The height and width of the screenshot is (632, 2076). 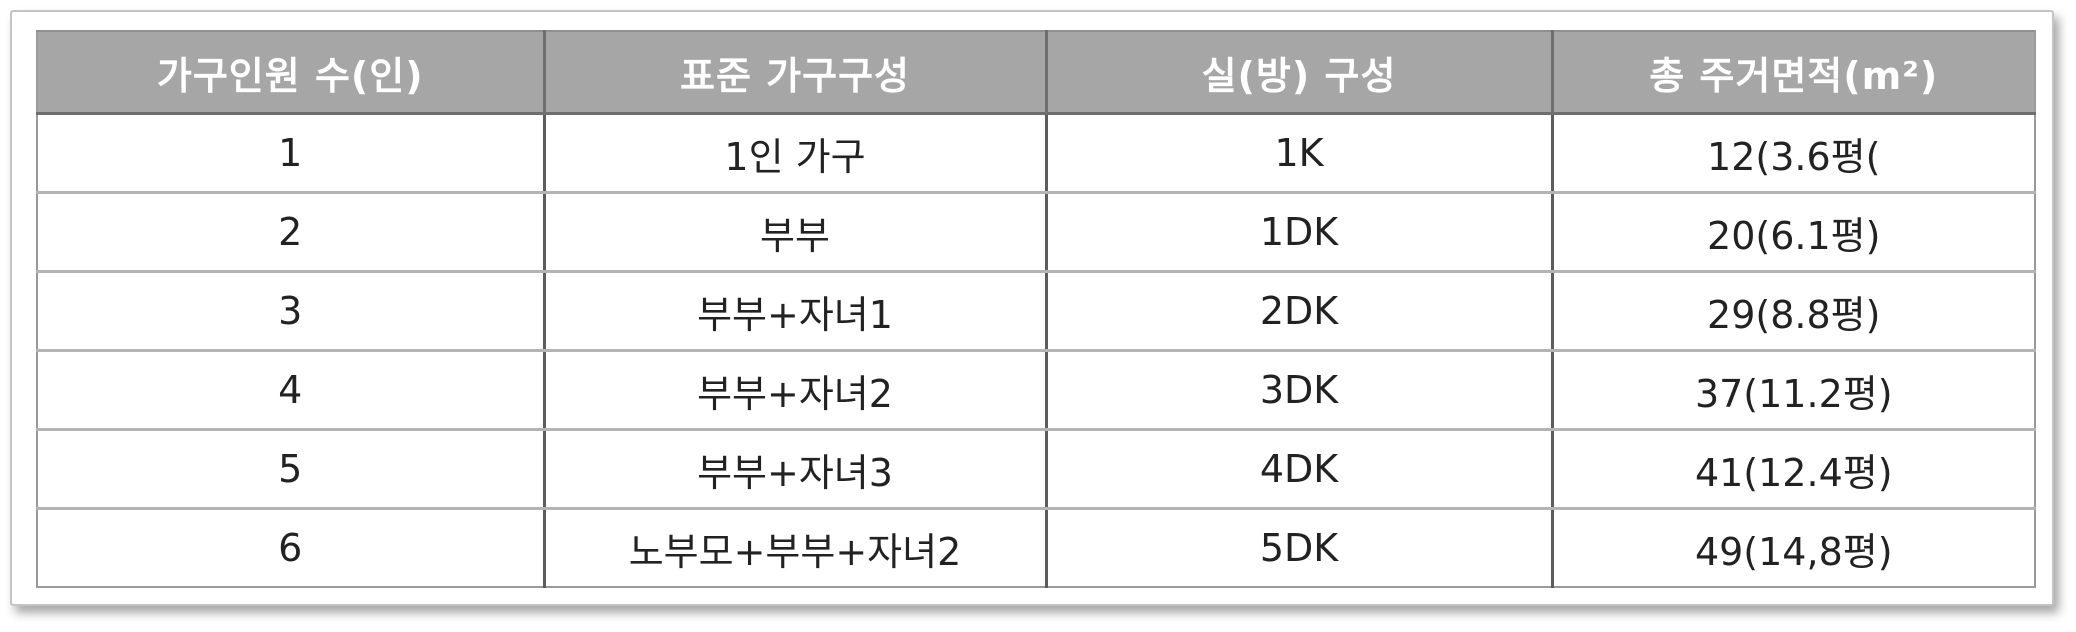 I want to click on table-row: 5 부부+자녀3 4DK 41(12.4평), so click(x=1036, y=469).